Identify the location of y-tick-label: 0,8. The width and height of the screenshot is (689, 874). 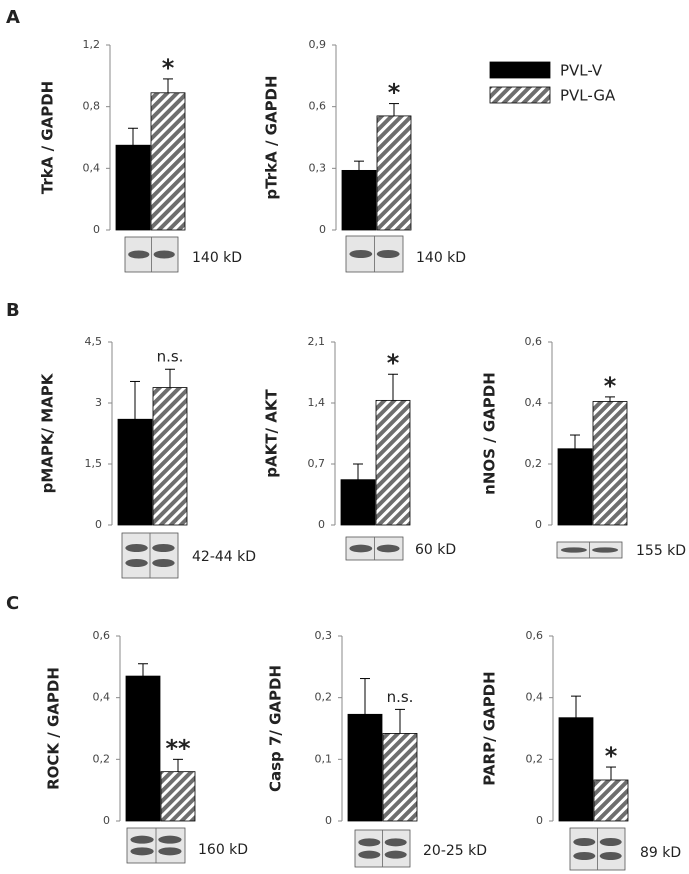
(92, 106).